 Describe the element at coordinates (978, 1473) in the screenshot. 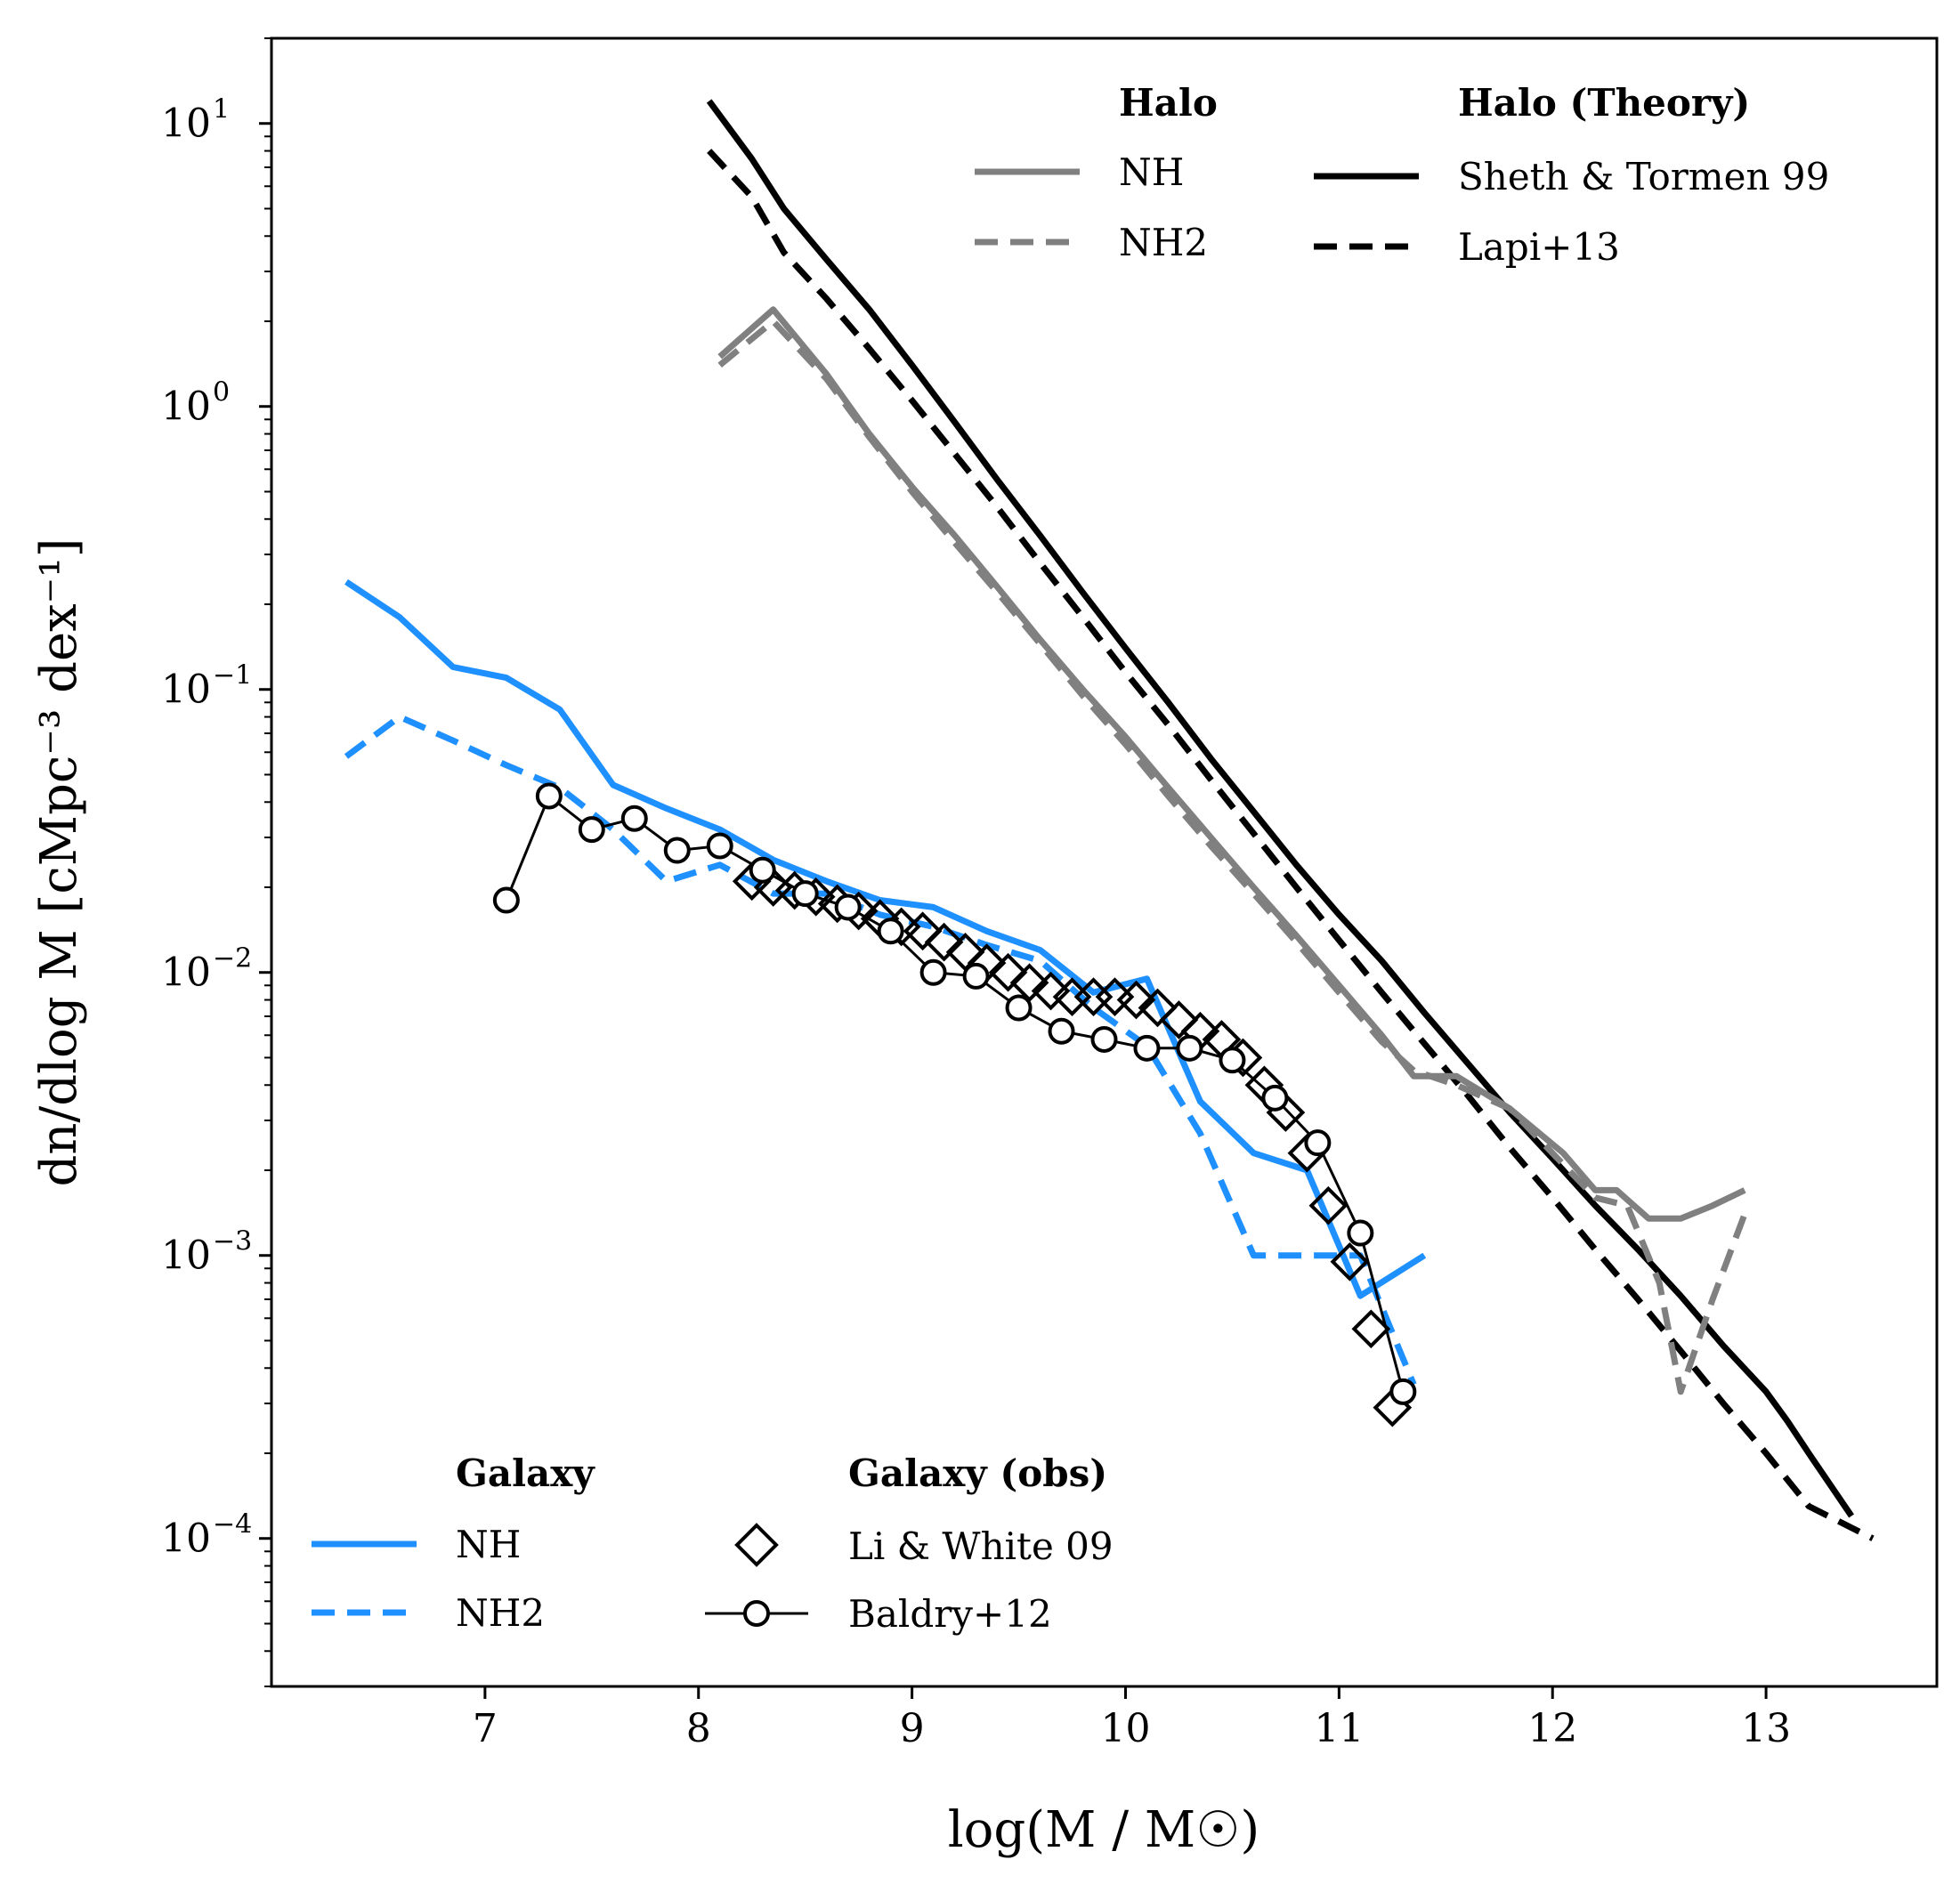

I see `legend-title: Galaxy (obs)` at that location.